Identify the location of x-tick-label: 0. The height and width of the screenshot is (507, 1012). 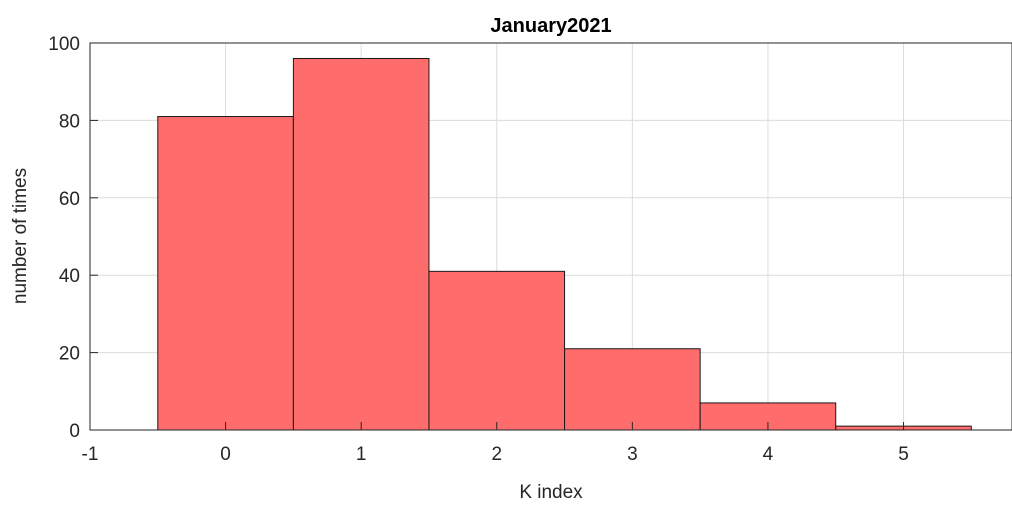
(225, 454).